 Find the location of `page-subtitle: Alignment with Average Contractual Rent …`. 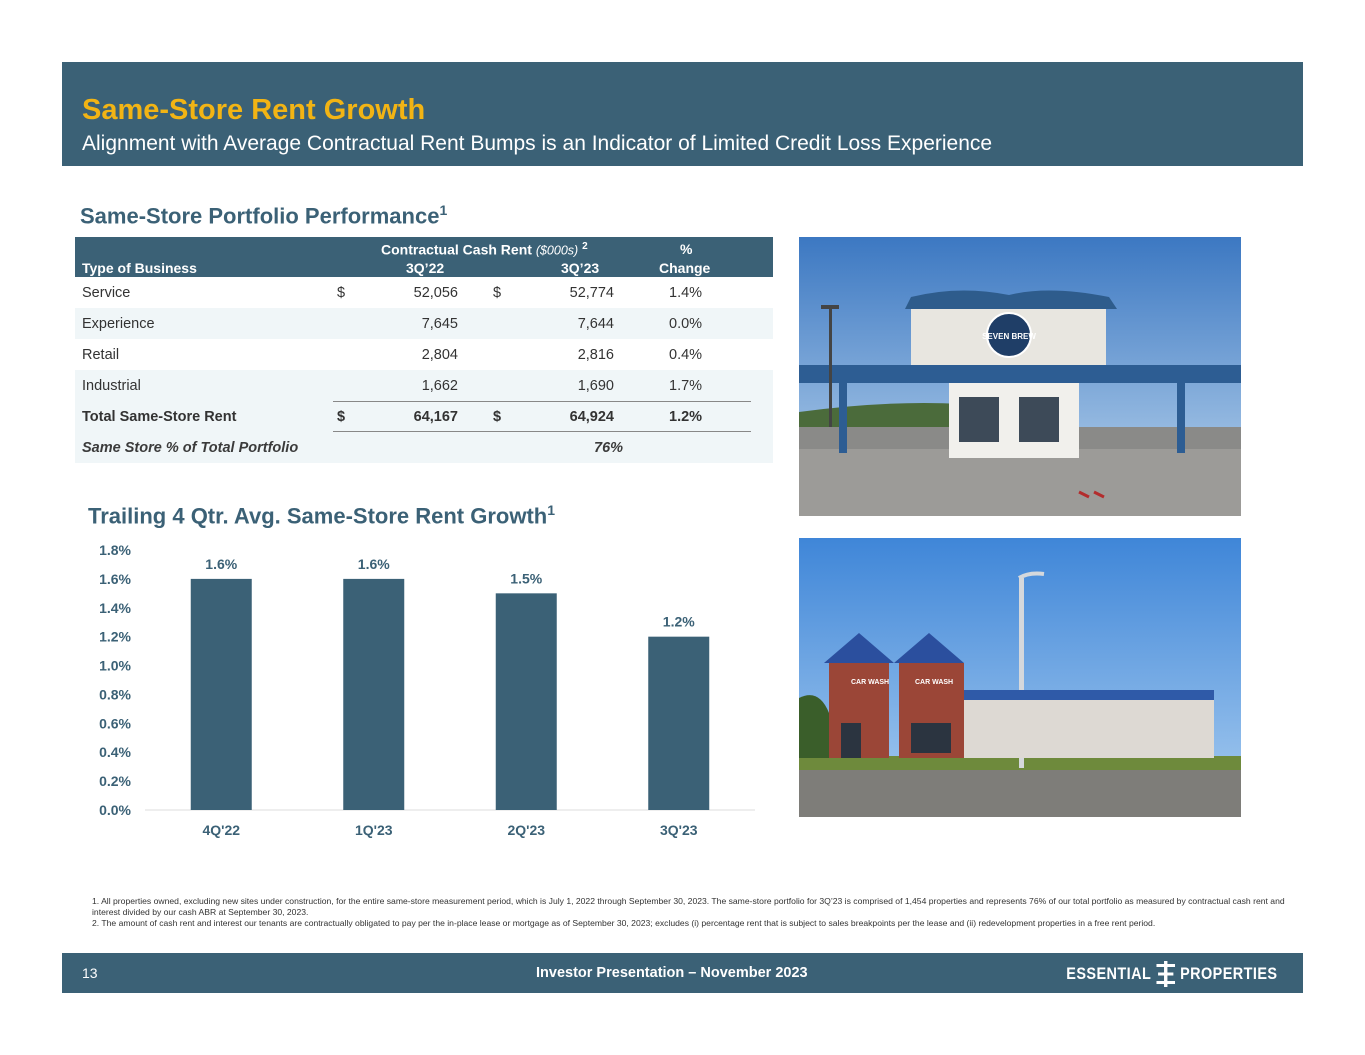

page-subtitle: Alignment with Average Contractual Rent … is located at coordinates (537, 143).